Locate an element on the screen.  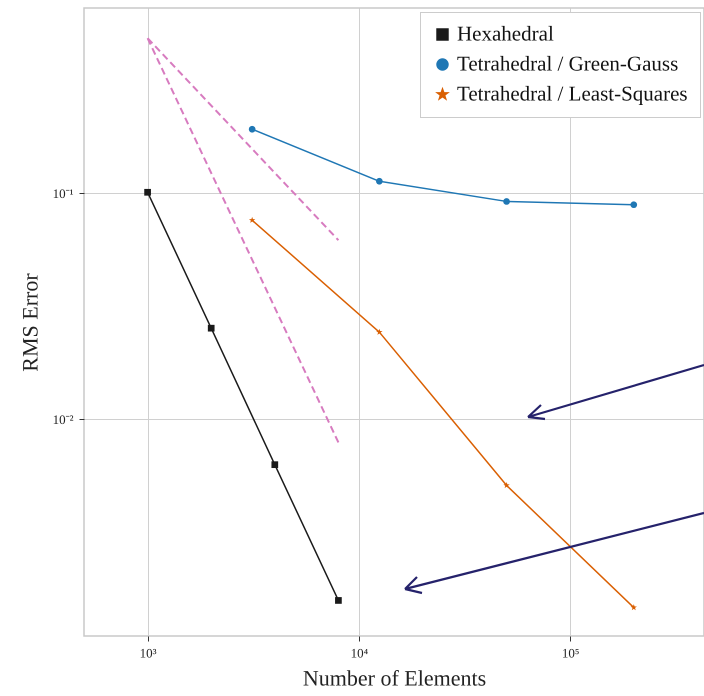
x-tick-label: 10⁴ is located at coordinates (359, 653).